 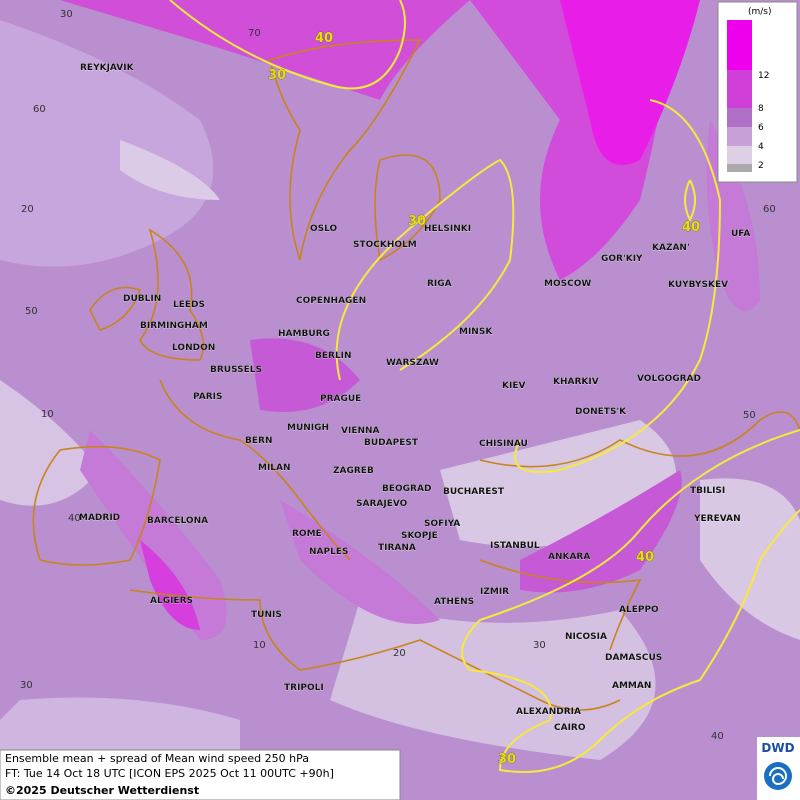 I want to click on city-label: STOCKHOLM, so click(x=385, y=245).